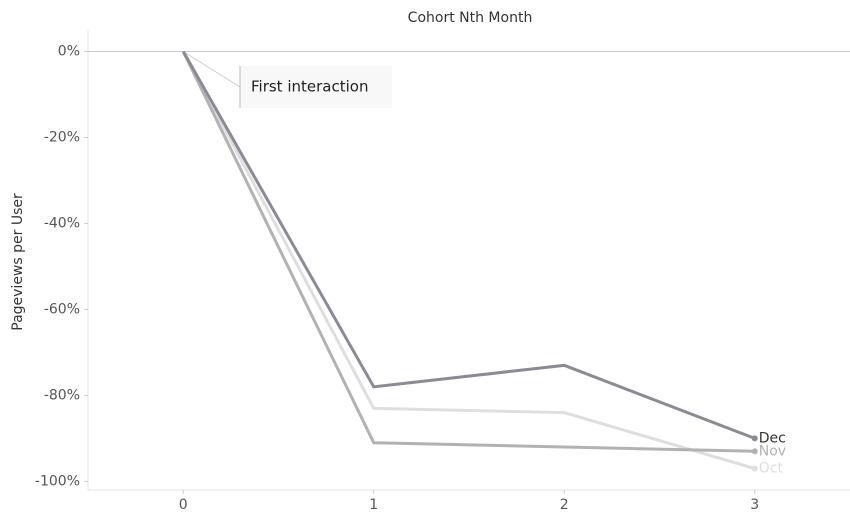  I want to click on y-tick-label: -100%, so click(57, 481).